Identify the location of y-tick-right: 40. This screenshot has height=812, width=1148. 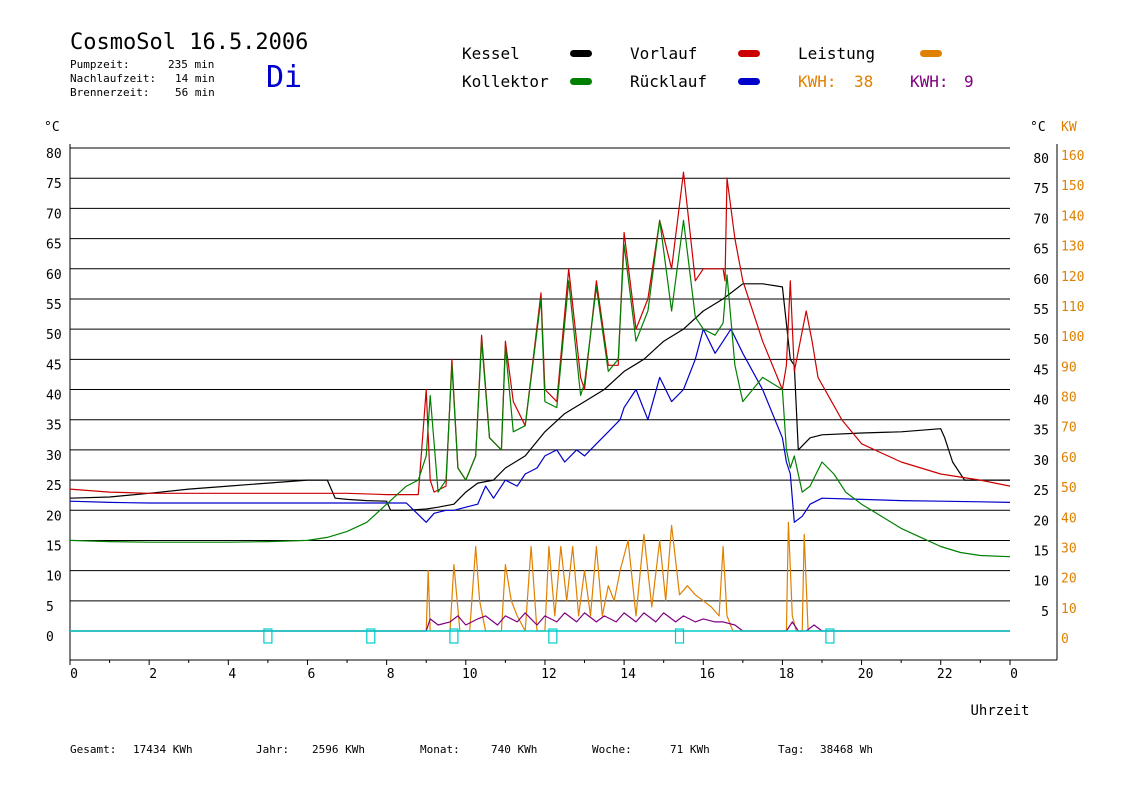
(1041, 401).